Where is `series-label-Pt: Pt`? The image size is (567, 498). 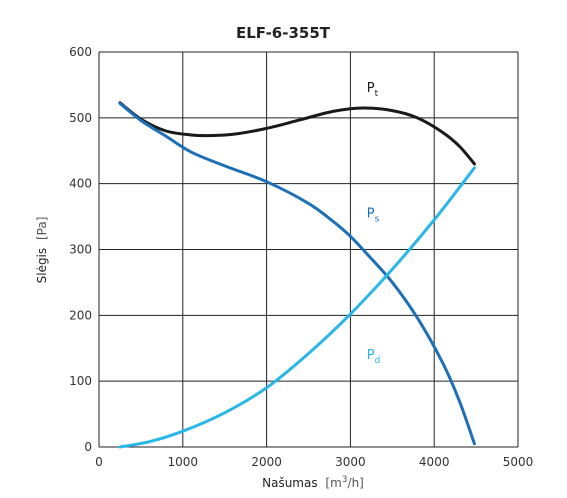
series-label-Pt: Pt is located at coordinates (373, 90).